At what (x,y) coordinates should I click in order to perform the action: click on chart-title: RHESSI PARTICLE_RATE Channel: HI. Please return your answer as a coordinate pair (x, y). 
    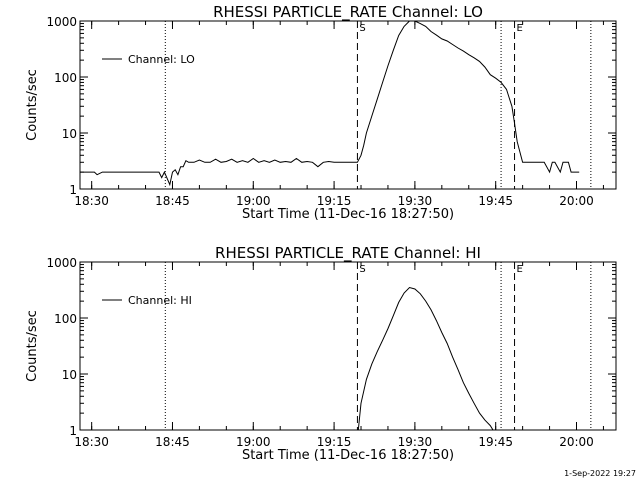
    Looking at the image, I should click on (348, 253).